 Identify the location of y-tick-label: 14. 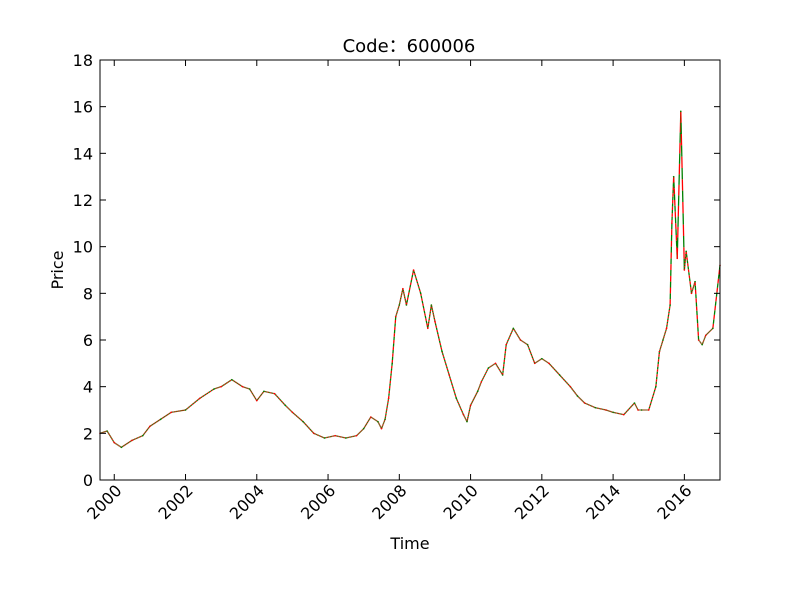
(83, 153).